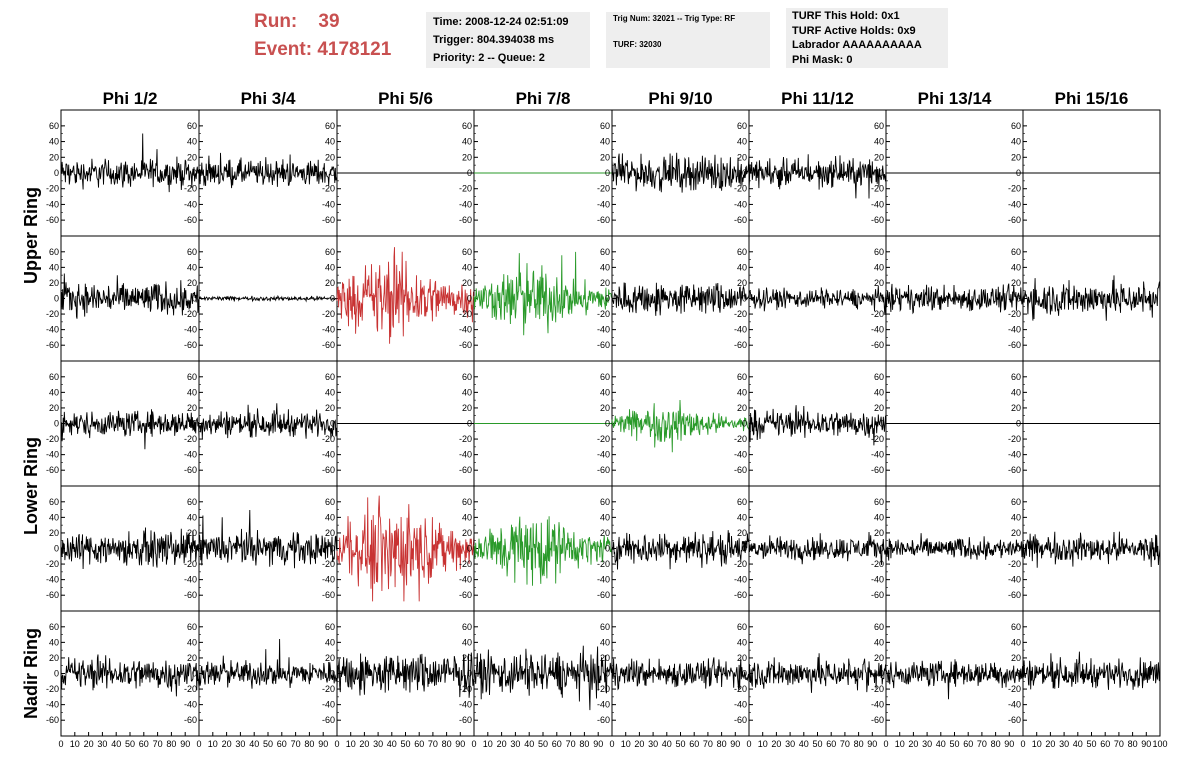  I want to click on phi-mask-text: Phi Mask: 0, so click(822, 59).